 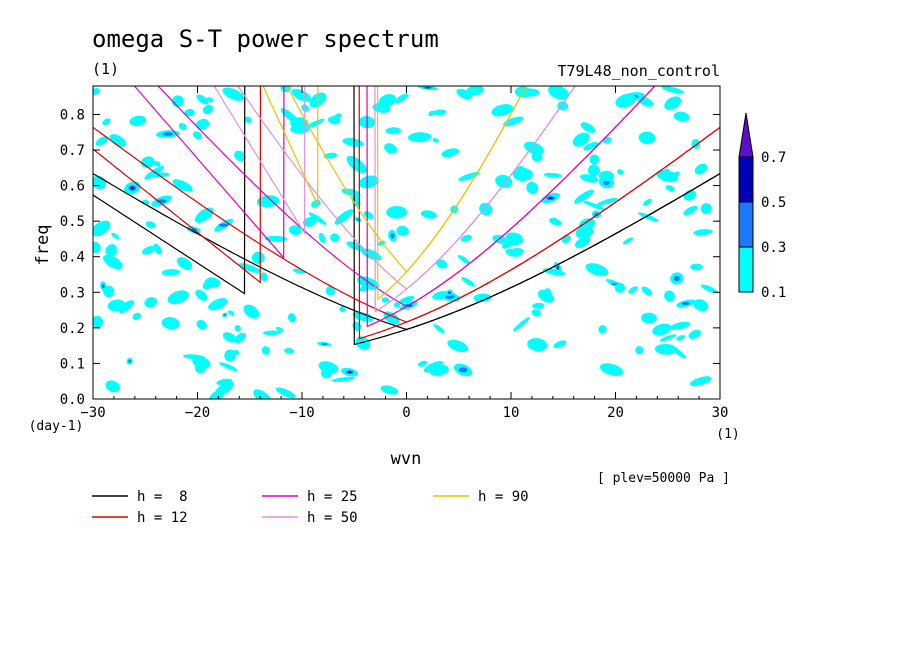 I want to click on y-tick-label: 0.0, so click(x=72, y=400).